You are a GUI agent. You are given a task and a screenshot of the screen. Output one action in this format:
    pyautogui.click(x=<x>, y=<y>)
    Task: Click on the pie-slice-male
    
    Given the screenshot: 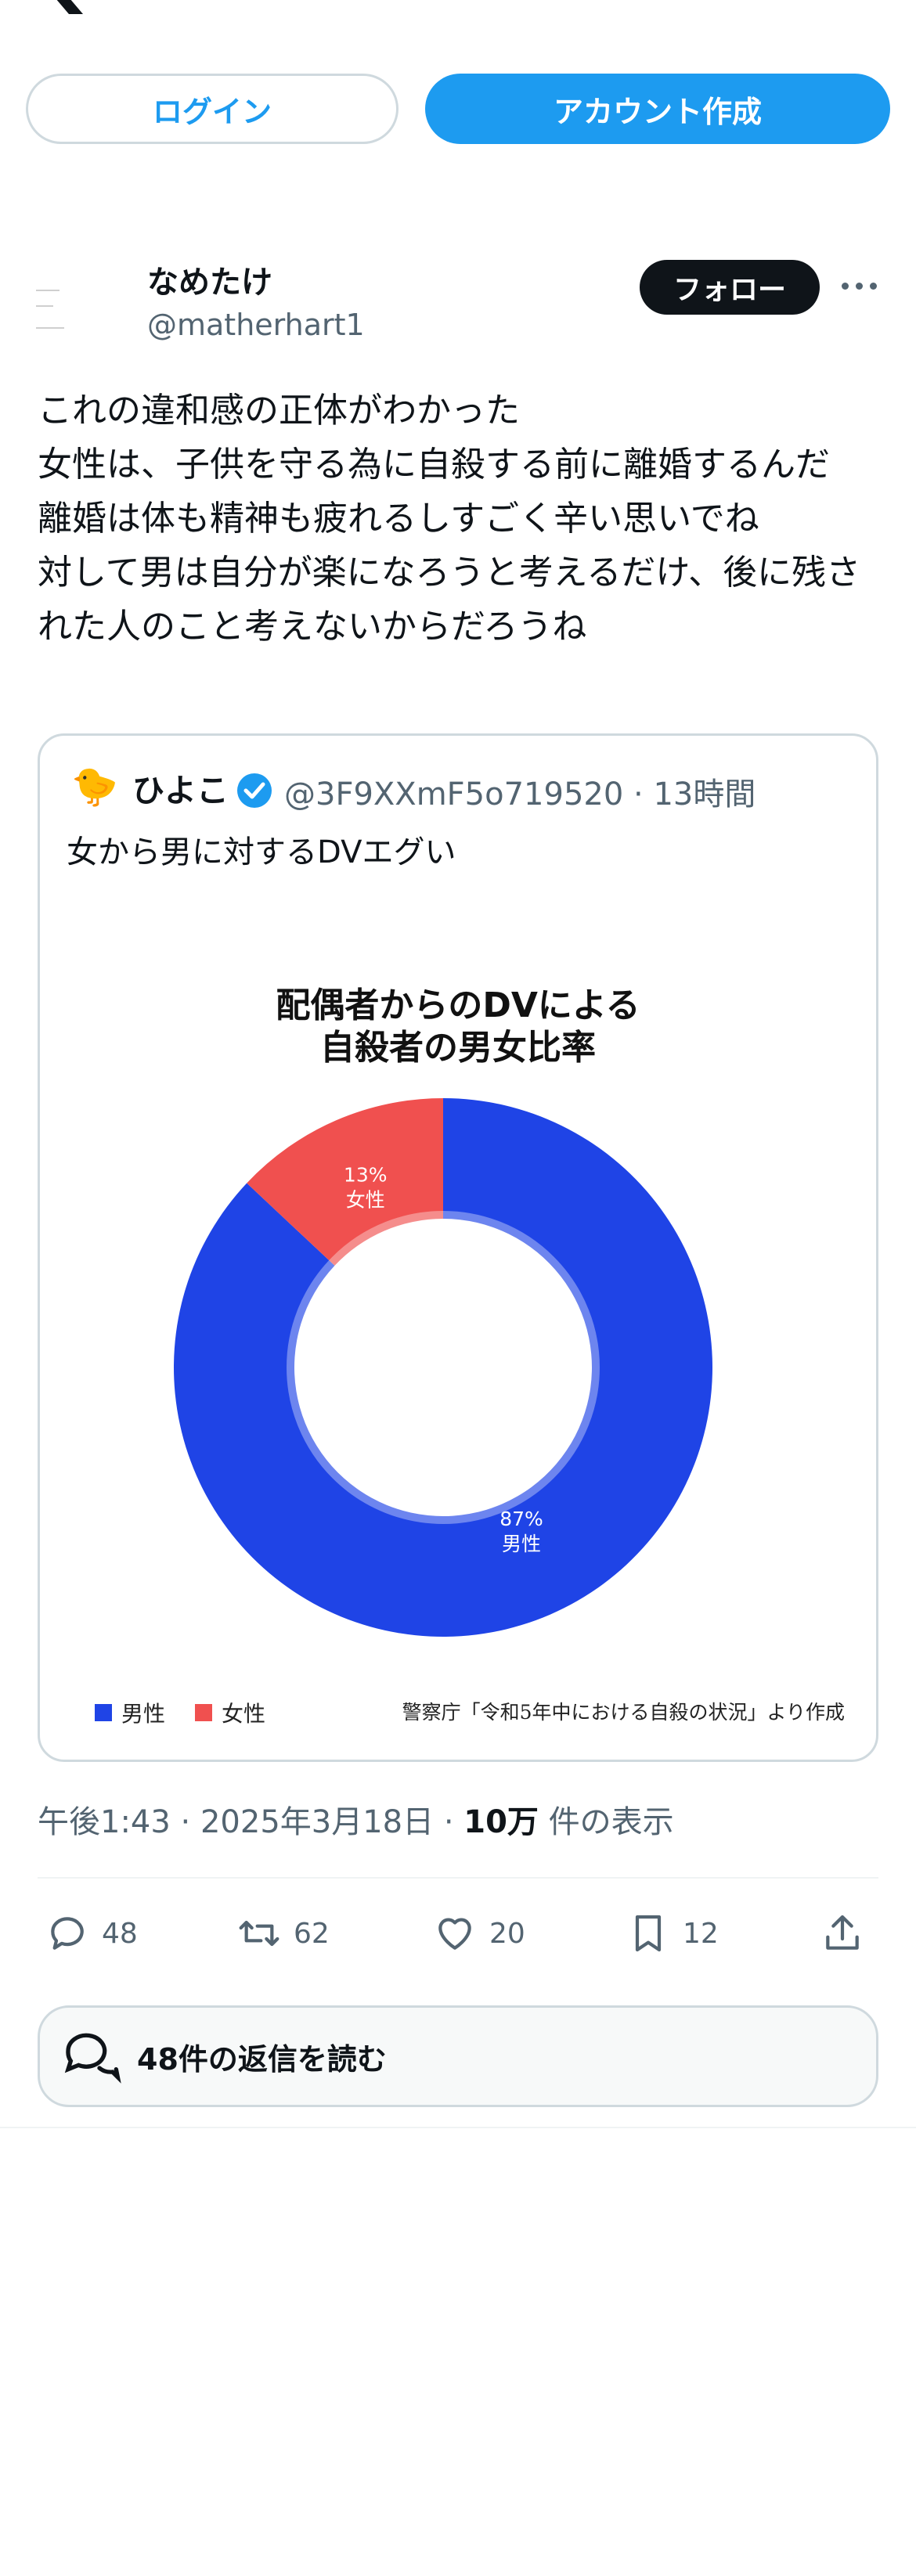 What is the action you would take?
    pyautogui.click(x=443, y=1367)
    